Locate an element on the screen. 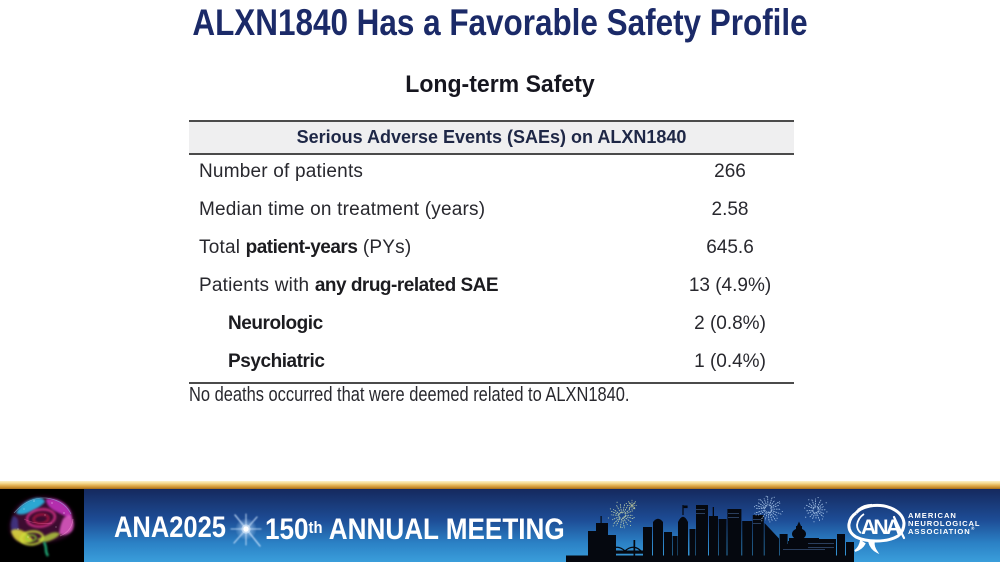 This screenshot has width=1000, height=562. svg-text: ANA is located at coordinates (881, 527).